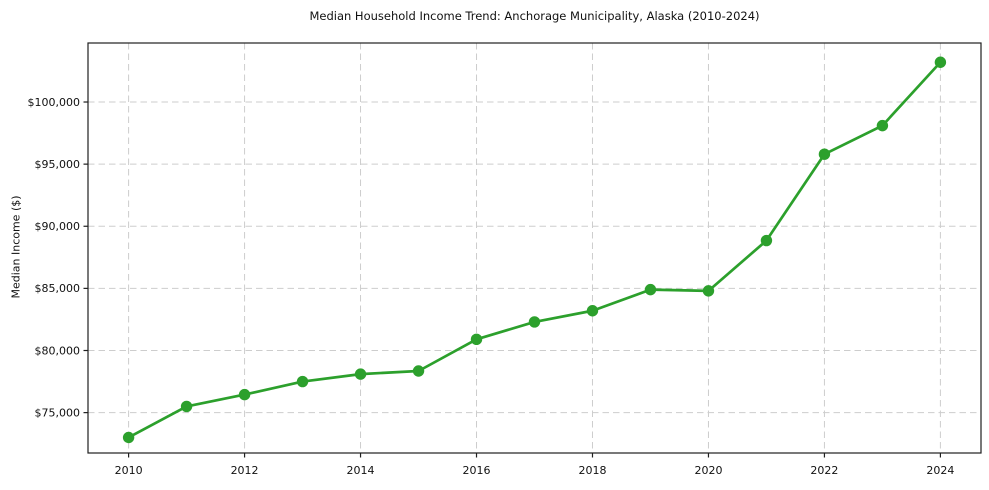 This screenshot has width=989, height=490. I want to click on y-tick-label: $80,000, so click(58, 350).